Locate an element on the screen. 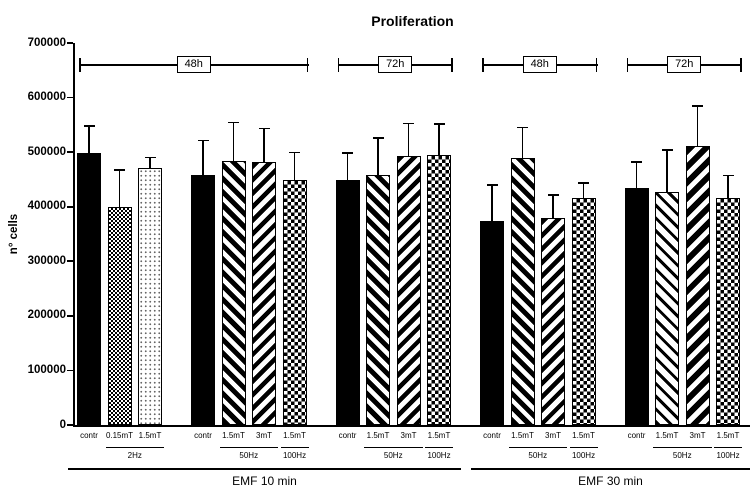 The height and width of the screenshot is (498, 756). emf-underline is located at coordinates (610, 469).